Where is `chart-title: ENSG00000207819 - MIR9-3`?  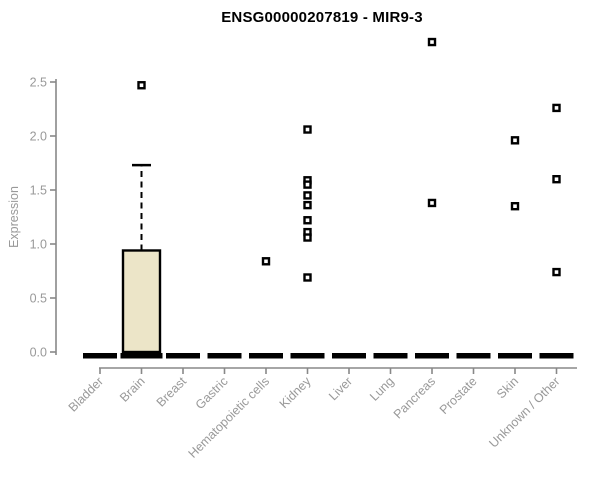
chart-title: ENSG00000207819 - MIR9-3 is located at coordinates (322, 17).